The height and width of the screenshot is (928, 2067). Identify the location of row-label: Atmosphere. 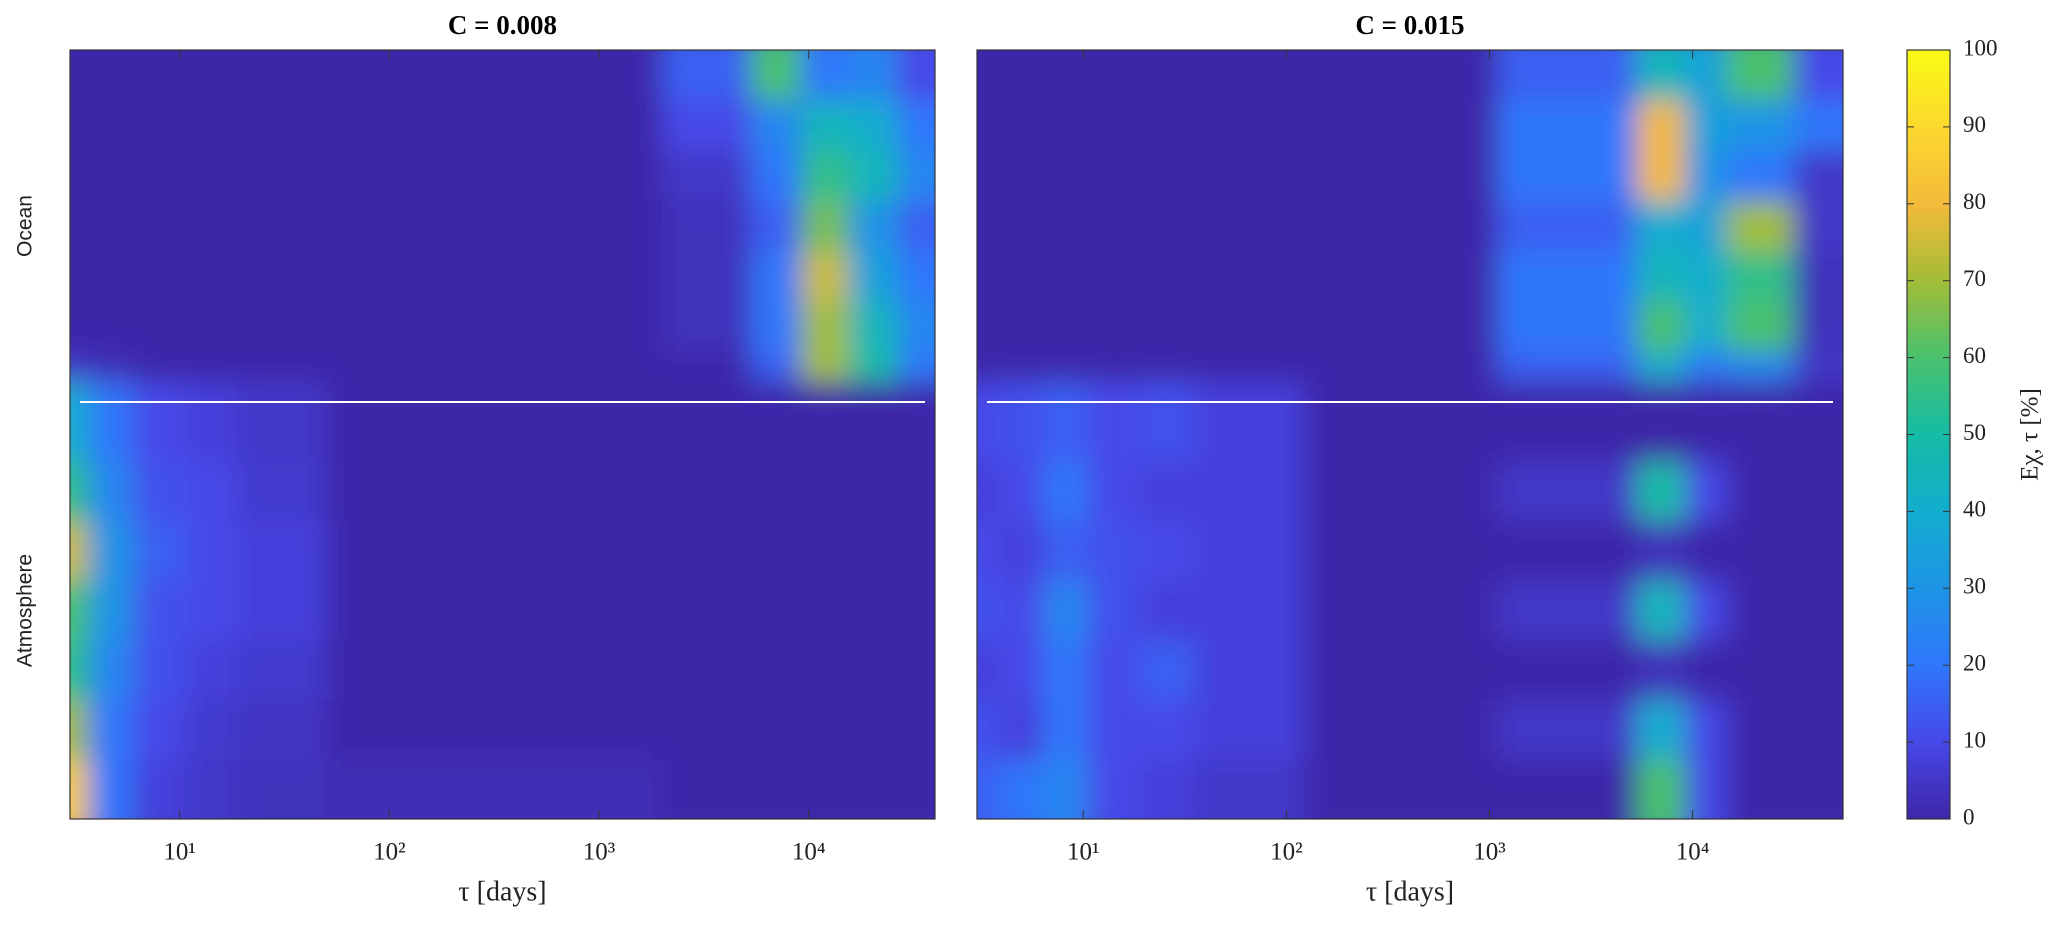
(25, 610).